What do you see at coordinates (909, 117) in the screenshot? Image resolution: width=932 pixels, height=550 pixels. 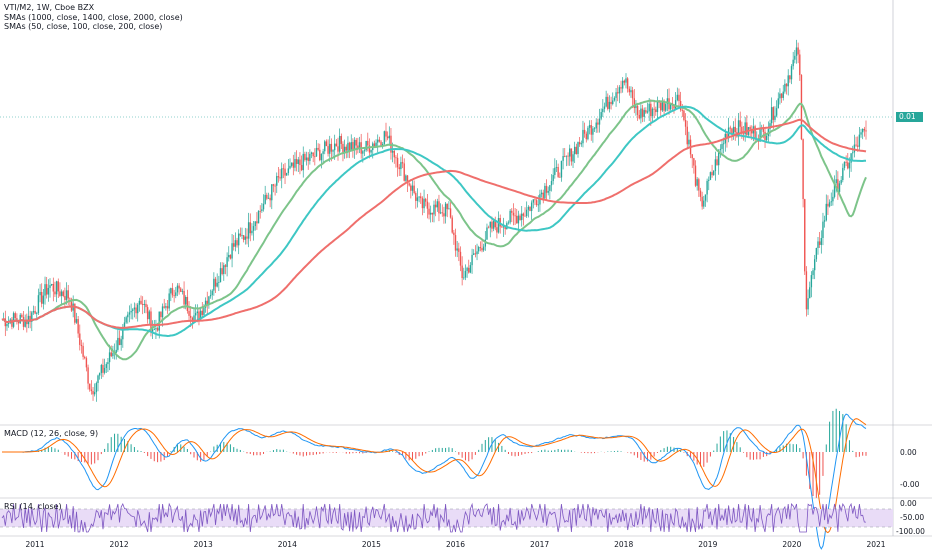 I see `price-badge: 0.01` at bounding box center [909, 117].